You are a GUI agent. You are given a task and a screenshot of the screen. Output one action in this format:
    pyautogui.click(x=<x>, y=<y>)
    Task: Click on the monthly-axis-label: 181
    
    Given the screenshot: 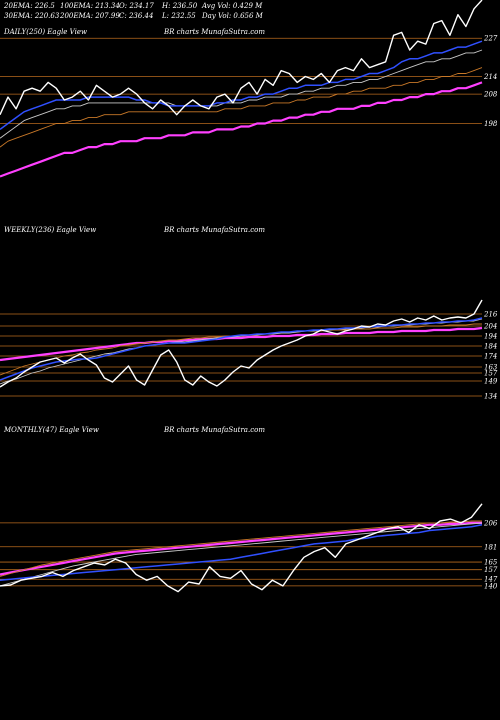 What is the action you would take?
    pyautogui.click(x=490, y=547)
    